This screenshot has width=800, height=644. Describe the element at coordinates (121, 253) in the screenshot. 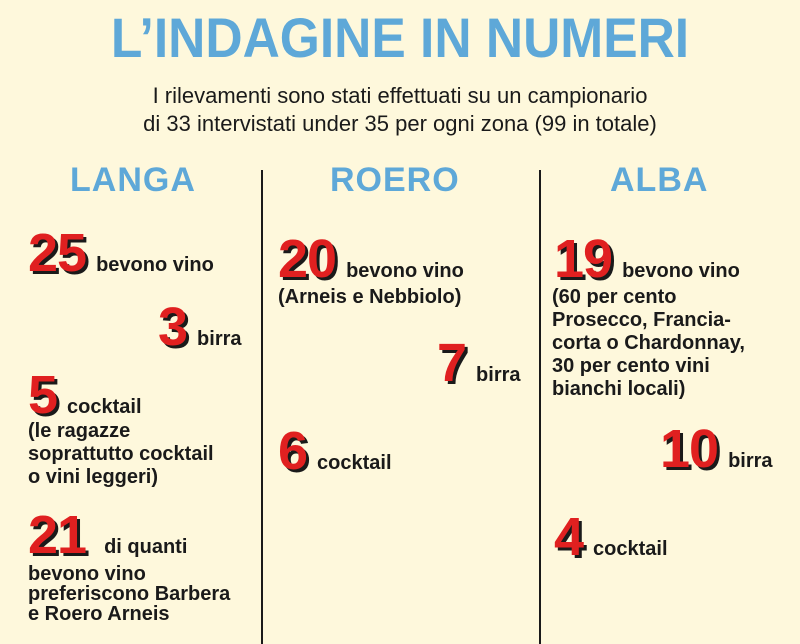

I see `langa-wine-stat: 25 bevono vino` at that location.